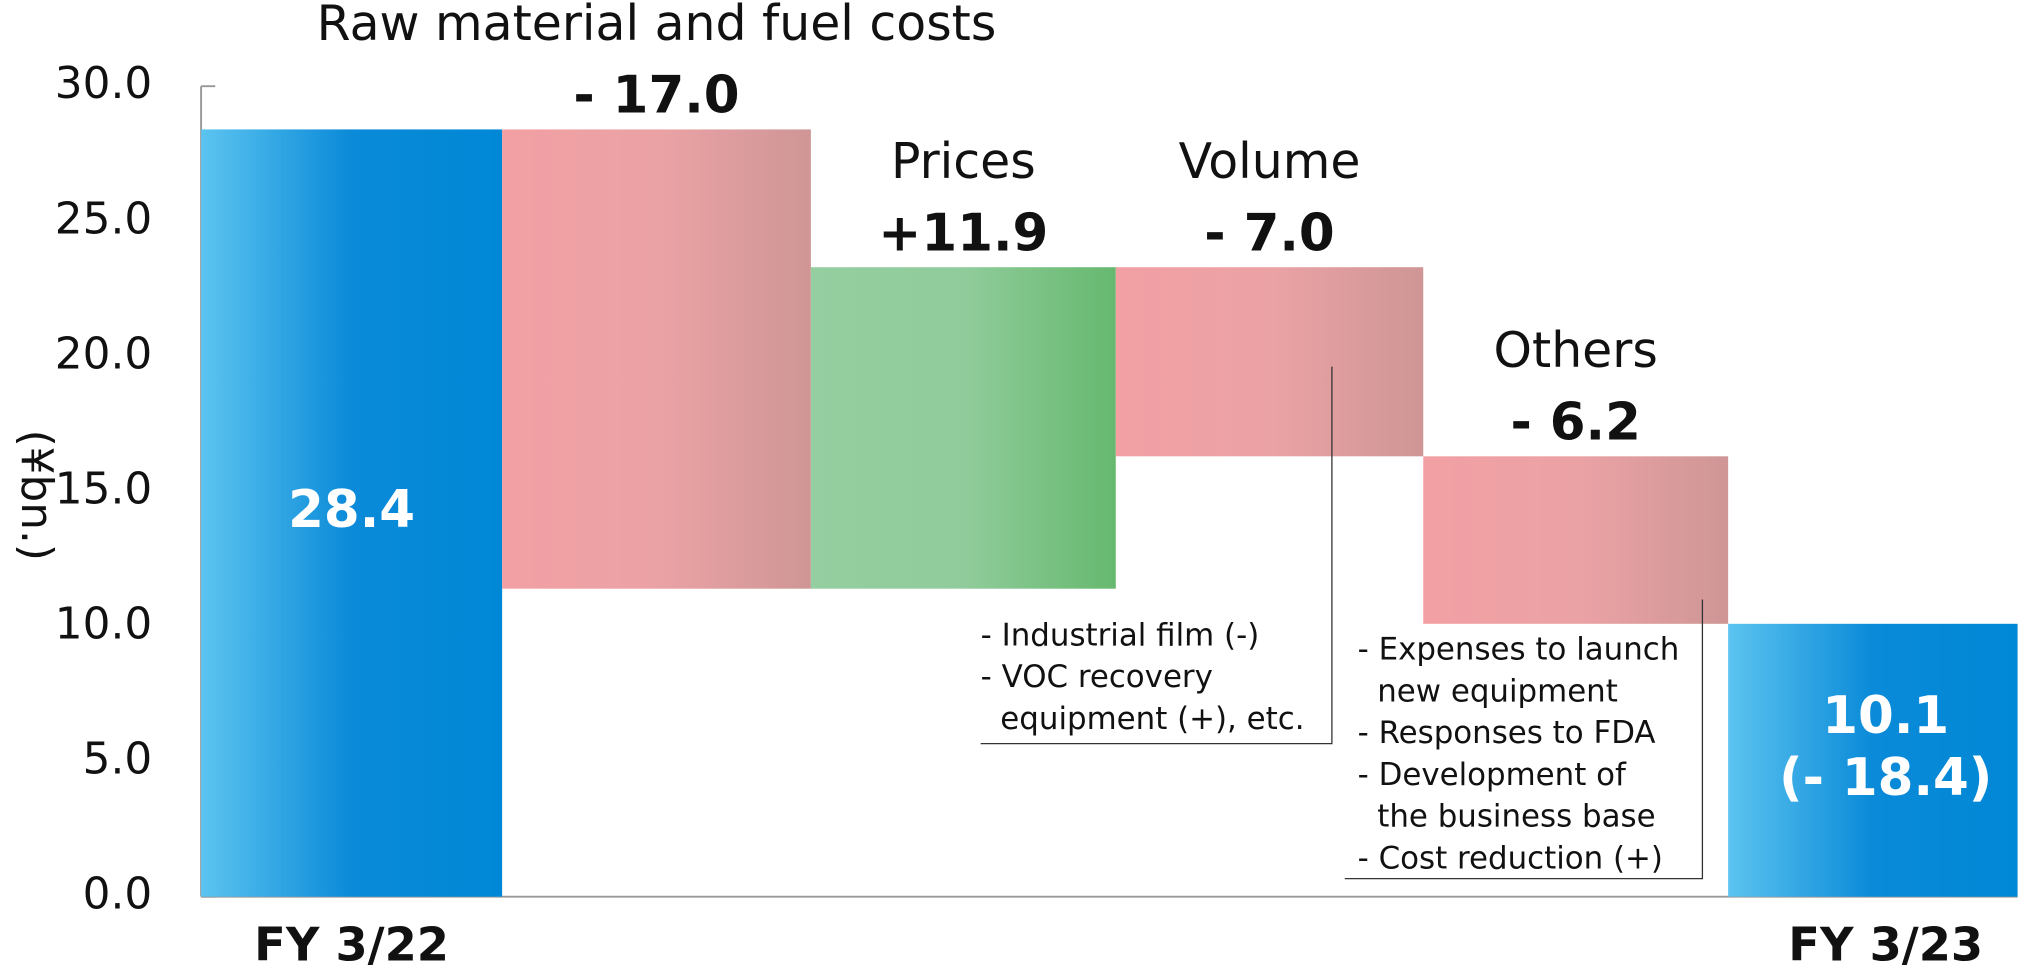 This screenshot has height=970, width=2018. What do you see at coordinates (351, 510) in the screenshot?
I see `value-label: 28.4` at bounding box center [351, 510].